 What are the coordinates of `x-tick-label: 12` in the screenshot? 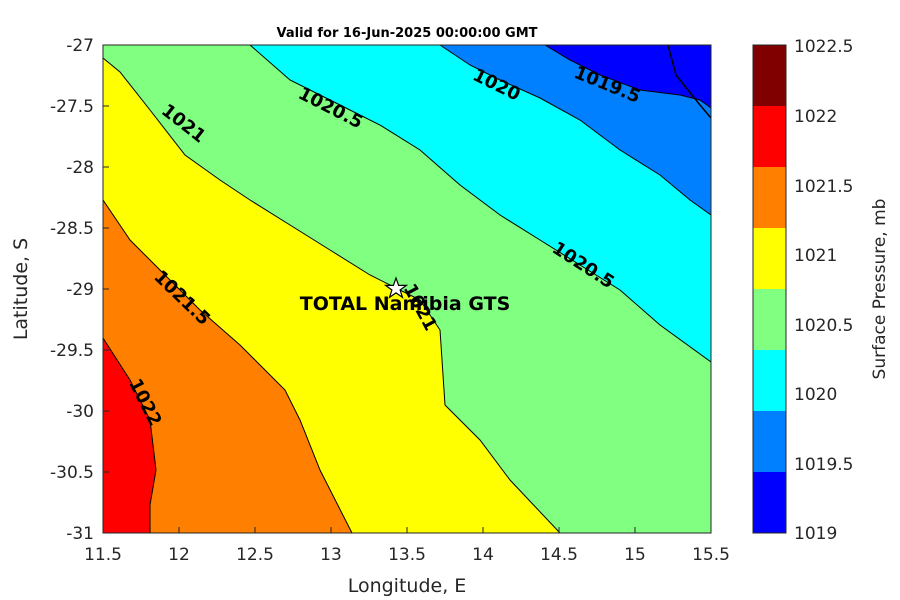 It's located at (179, 555).